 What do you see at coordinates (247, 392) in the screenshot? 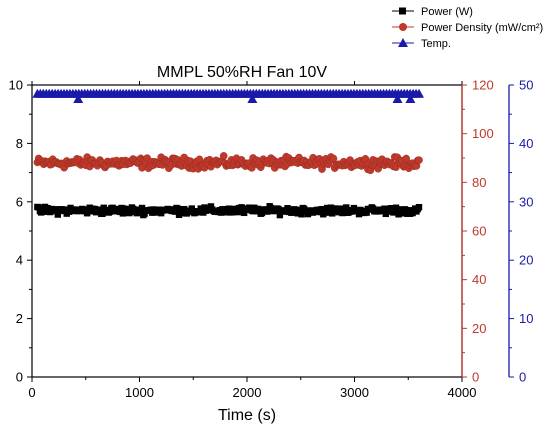
I see `x-tick-label: 2000` at bounding box center [247, 392].